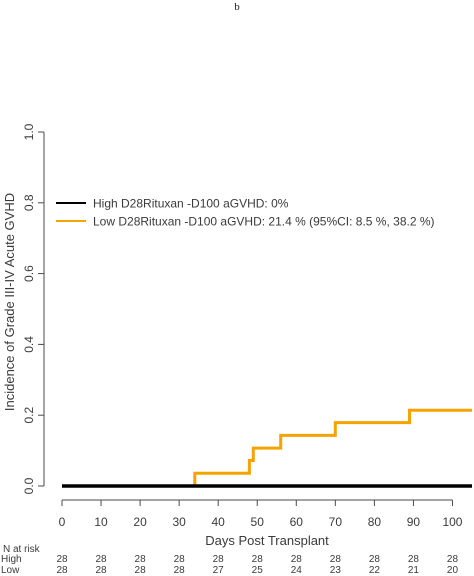 This screenshot has width=474, height=576. I want to click on y-tick-label: 0.2, so click(29, 415).